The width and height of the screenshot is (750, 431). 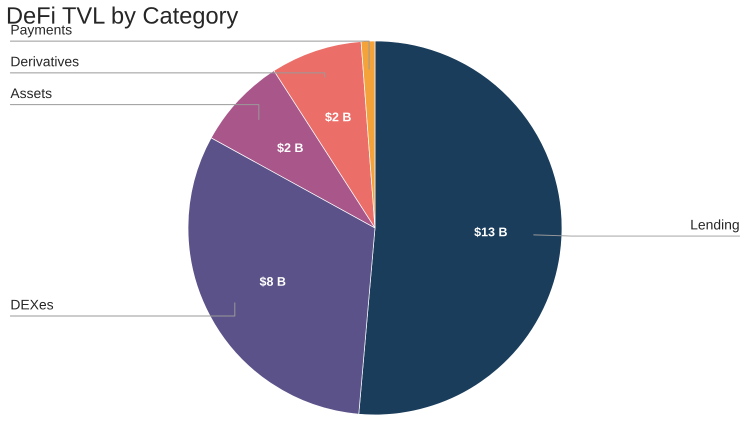 What do you see at coordinates (490, 232) in the screenshot?
I see `data-label: $13 B` at bounding box center [490, 232].